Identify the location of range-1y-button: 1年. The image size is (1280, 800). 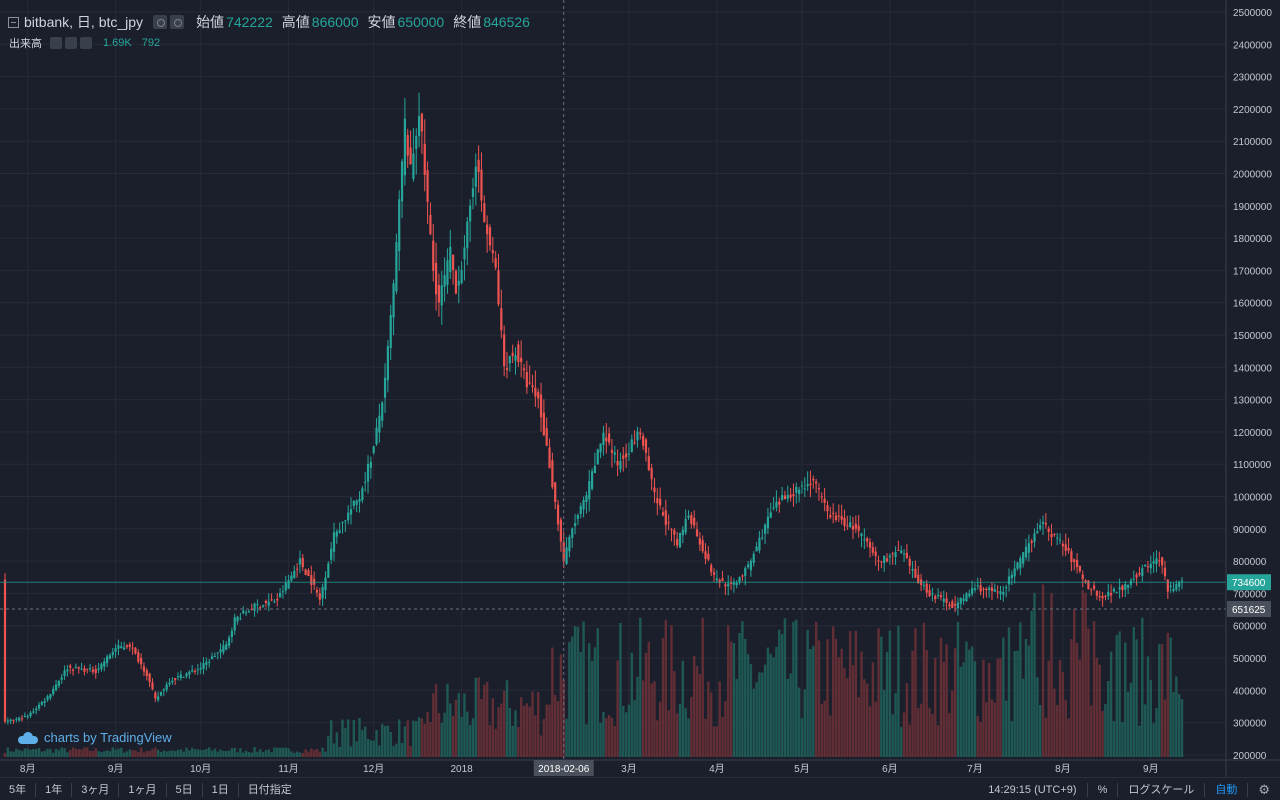
(54, 789).